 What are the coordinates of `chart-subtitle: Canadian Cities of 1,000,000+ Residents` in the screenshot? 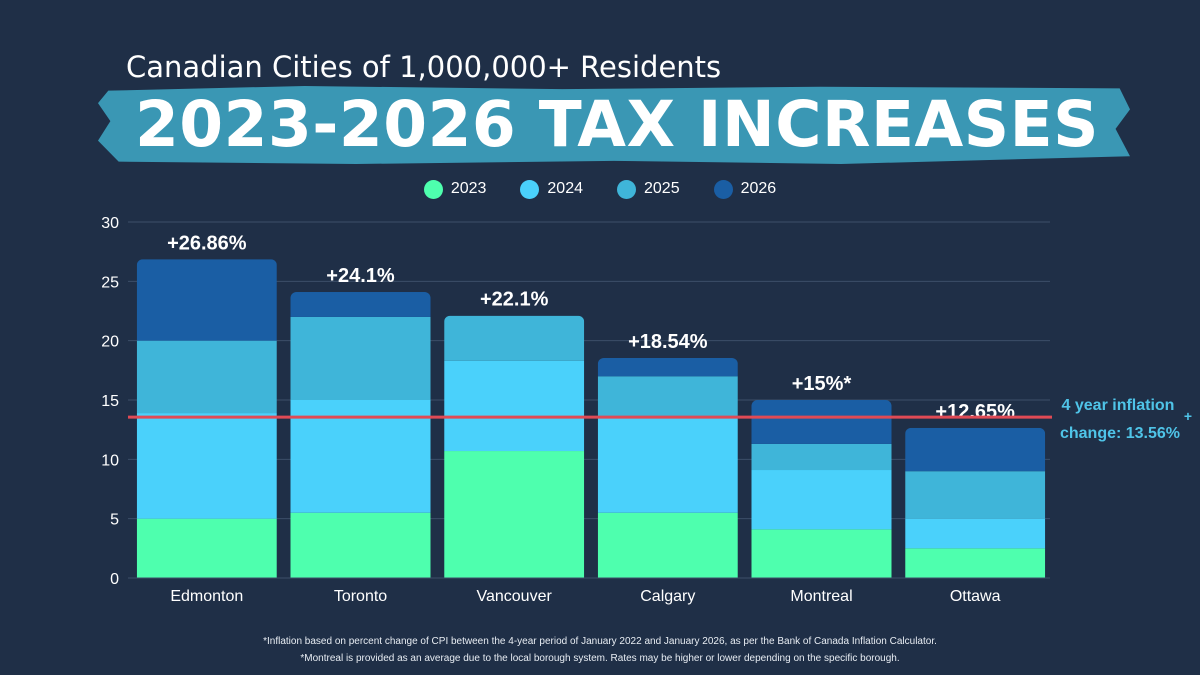 It's located at (424, 67).